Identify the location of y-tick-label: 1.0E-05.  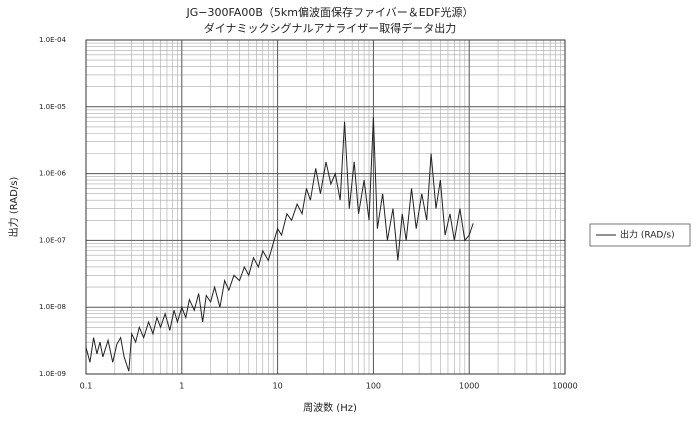
(52, 107).